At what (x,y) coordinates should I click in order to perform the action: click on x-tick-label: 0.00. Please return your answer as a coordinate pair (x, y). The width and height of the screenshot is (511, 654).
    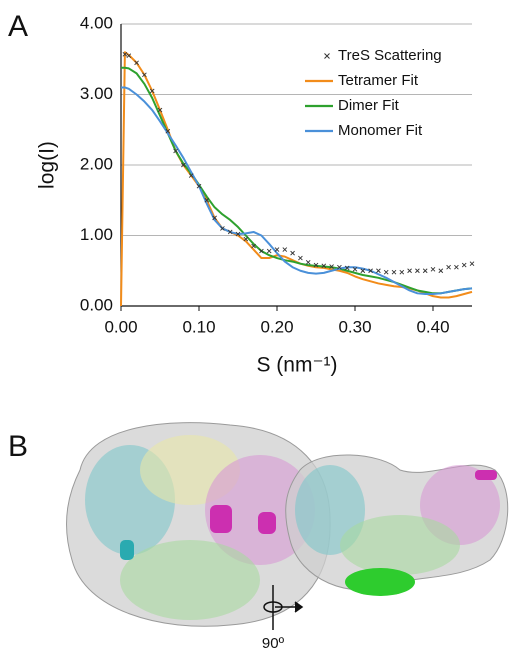
    Looking at the image, I should click on (120, 326).